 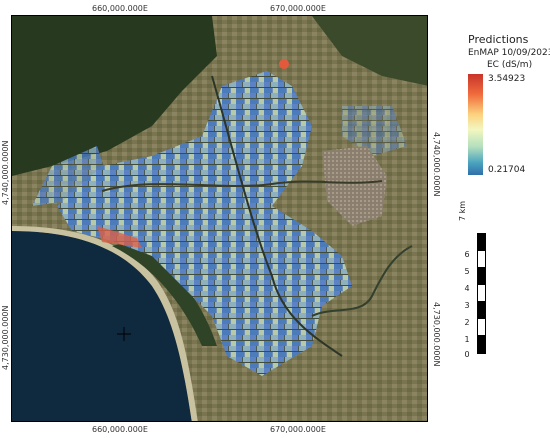 I want to click on coord-right-lower: 4,730,000.000N, so click(x=436, y=334).